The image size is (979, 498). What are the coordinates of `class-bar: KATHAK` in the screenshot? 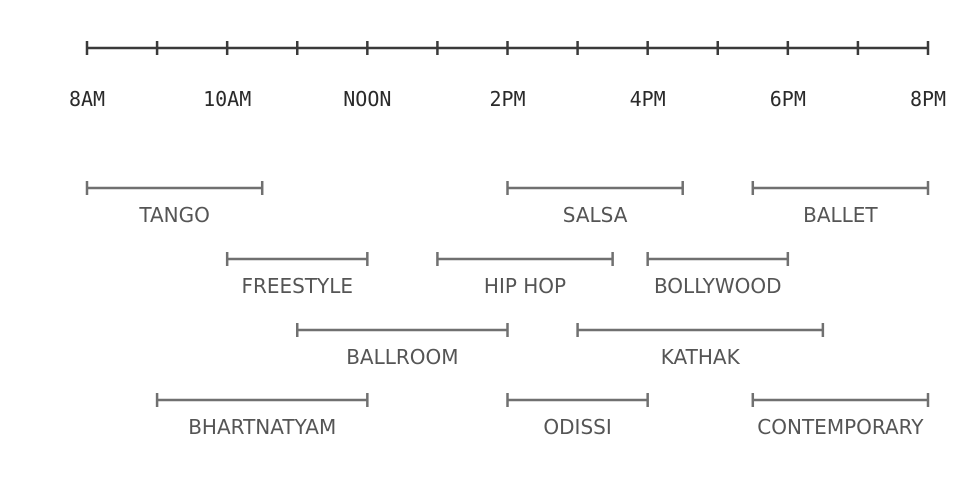 It's located at (700, 346).